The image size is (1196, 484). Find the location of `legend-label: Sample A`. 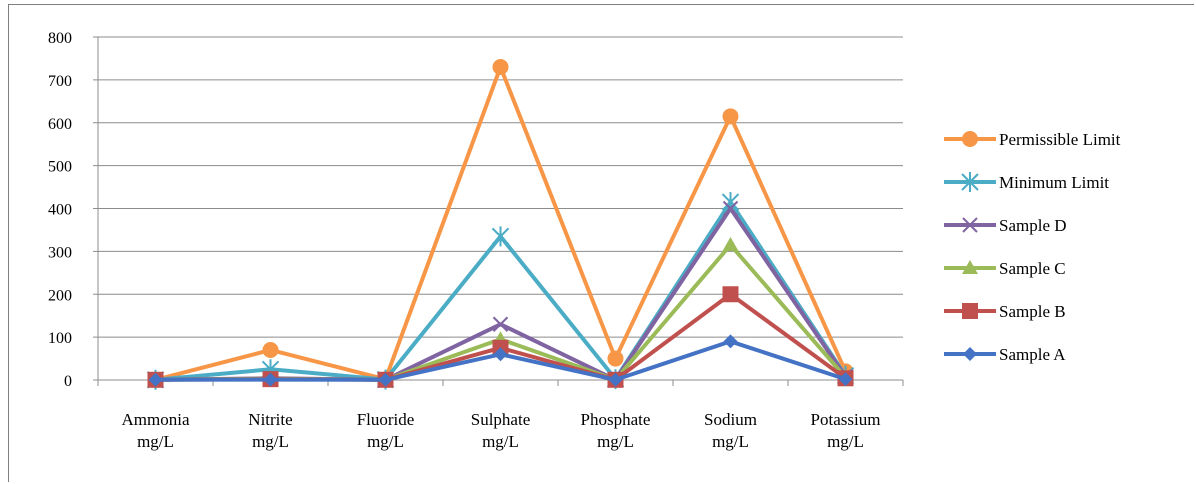

legend-label: Sample A is located at coordinates (1032, 354).